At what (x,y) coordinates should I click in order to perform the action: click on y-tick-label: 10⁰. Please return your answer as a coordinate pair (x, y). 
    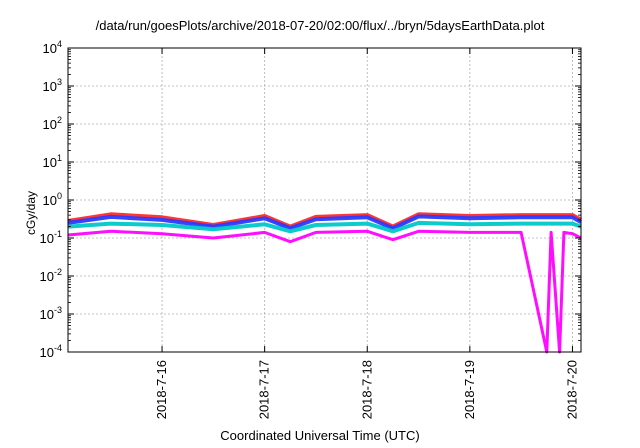
    Looking at the image, I should click on (52, 199).